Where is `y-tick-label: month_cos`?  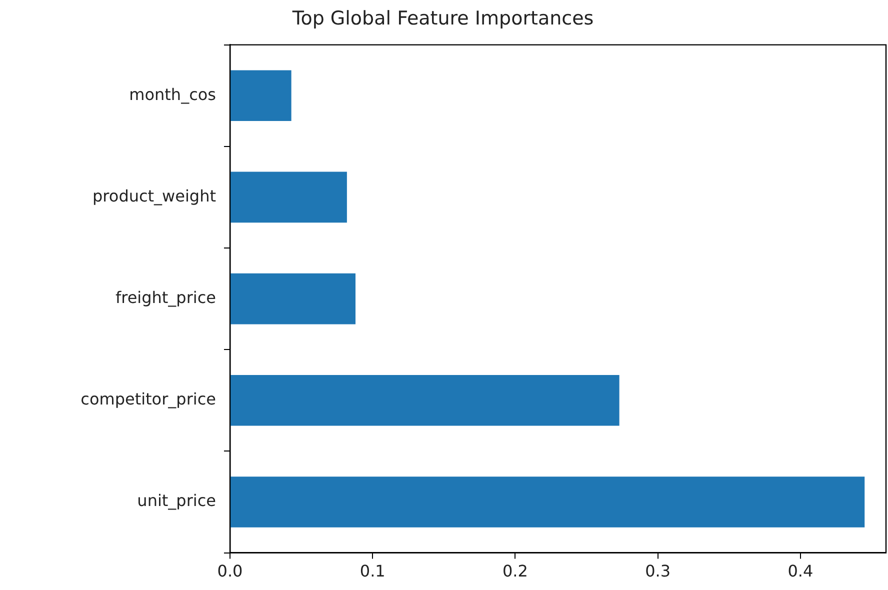 y-tick-label: month_cos is located at coordinates (172, 94).